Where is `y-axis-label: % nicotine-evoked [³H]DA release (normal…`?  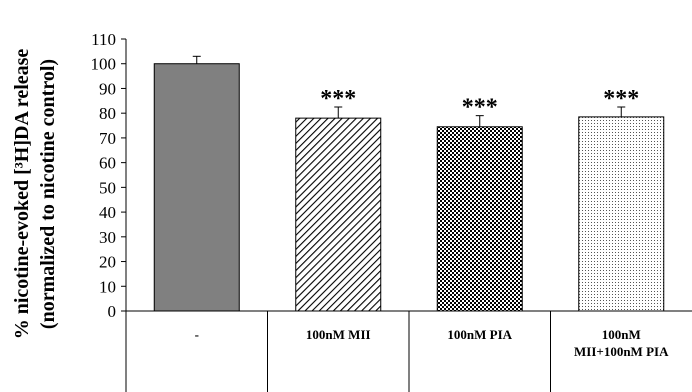
y-axis-label: % nicotine-evoked [³H]DA release (normal… is located at coordinates (35, 194).